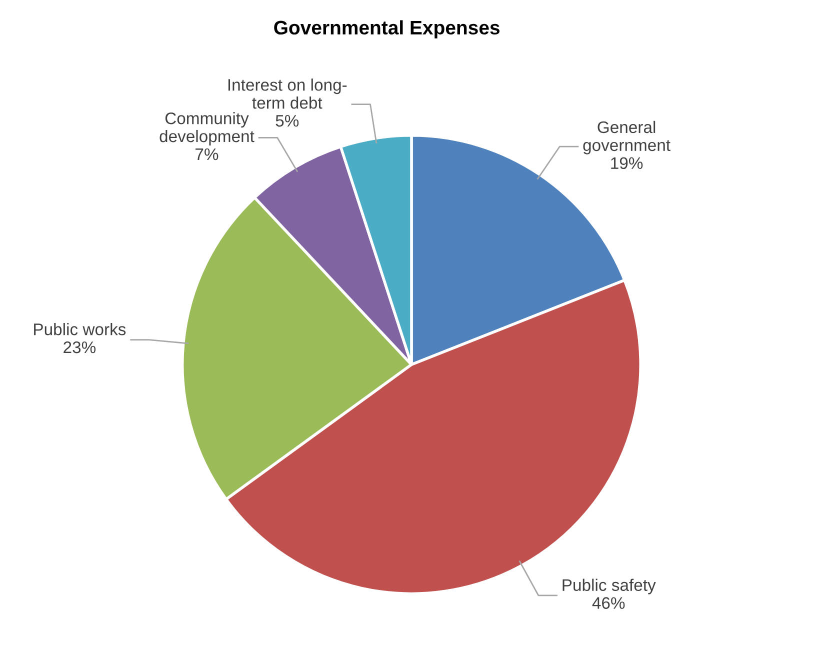  What do you see at coordinates (627, 163) in the screenshot?
I see `data-label: 19%` at bounding box center [627, 163].